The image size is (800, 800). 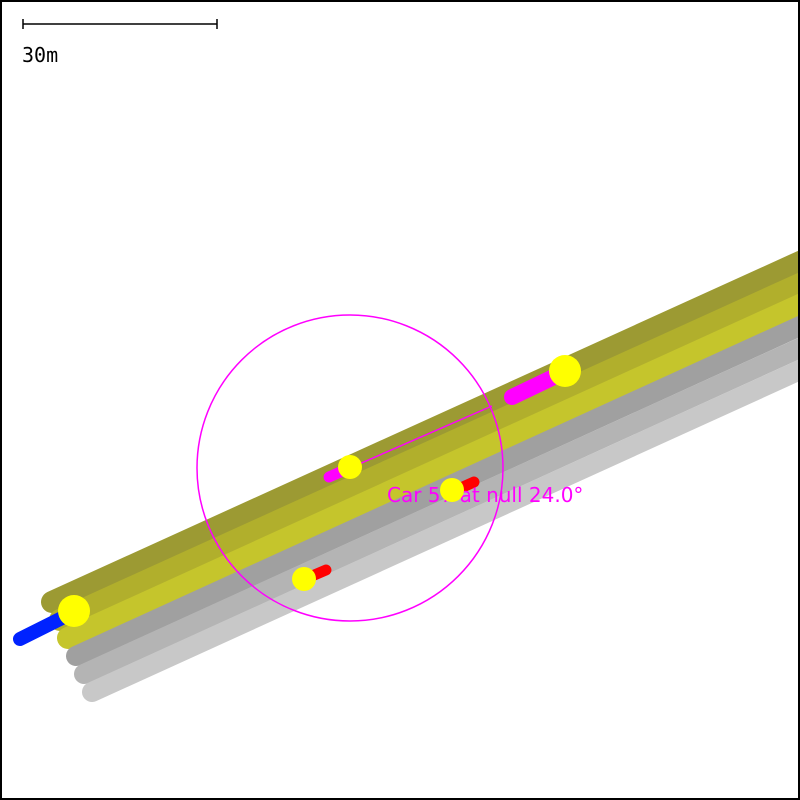 I want to click on car-red-lower-marker, so click(x=304, y=579).